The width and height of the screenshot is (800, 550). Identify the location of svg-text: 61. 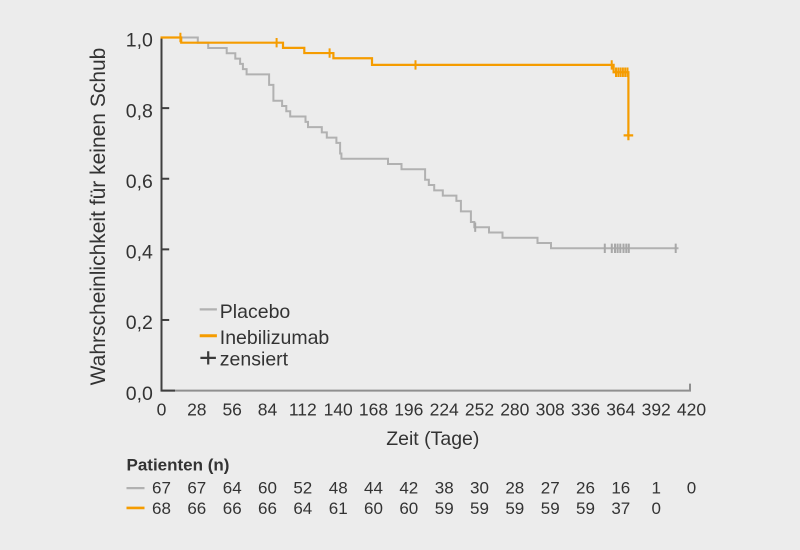
(338, 508).